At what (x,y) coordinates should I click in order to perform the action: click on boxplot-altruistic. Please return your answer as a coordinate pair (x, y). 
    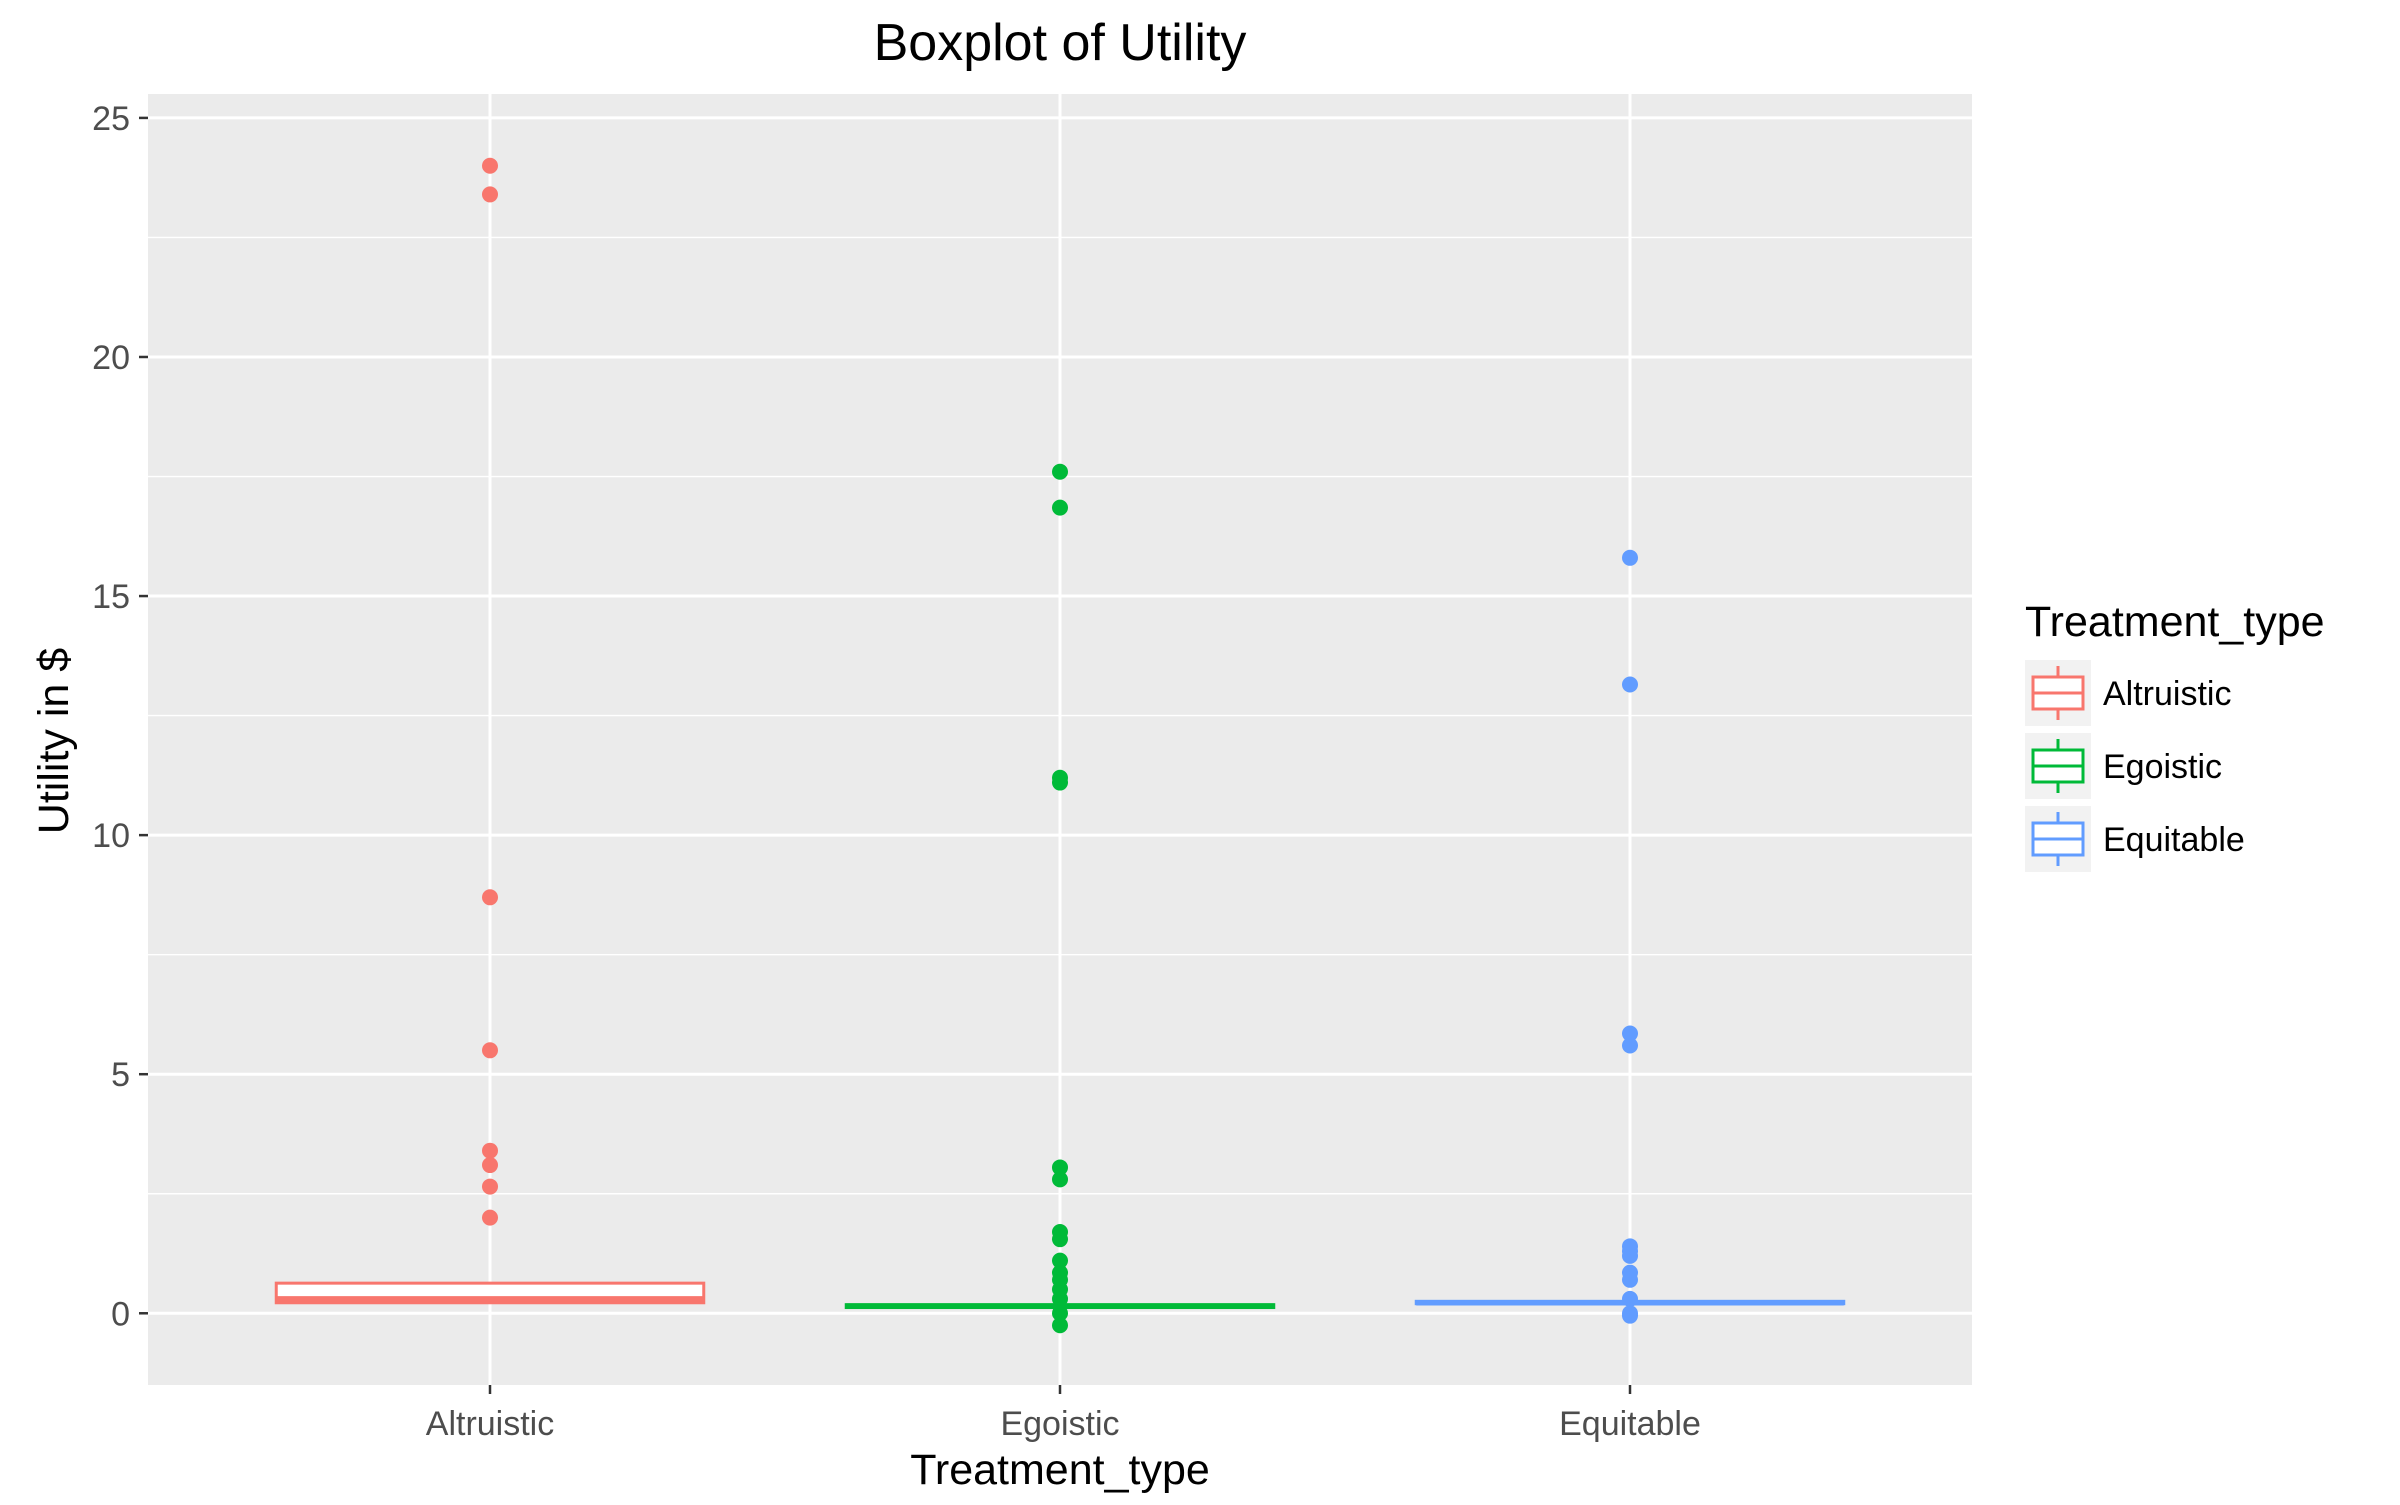
    Looking at the image, I should click on (490, 731).